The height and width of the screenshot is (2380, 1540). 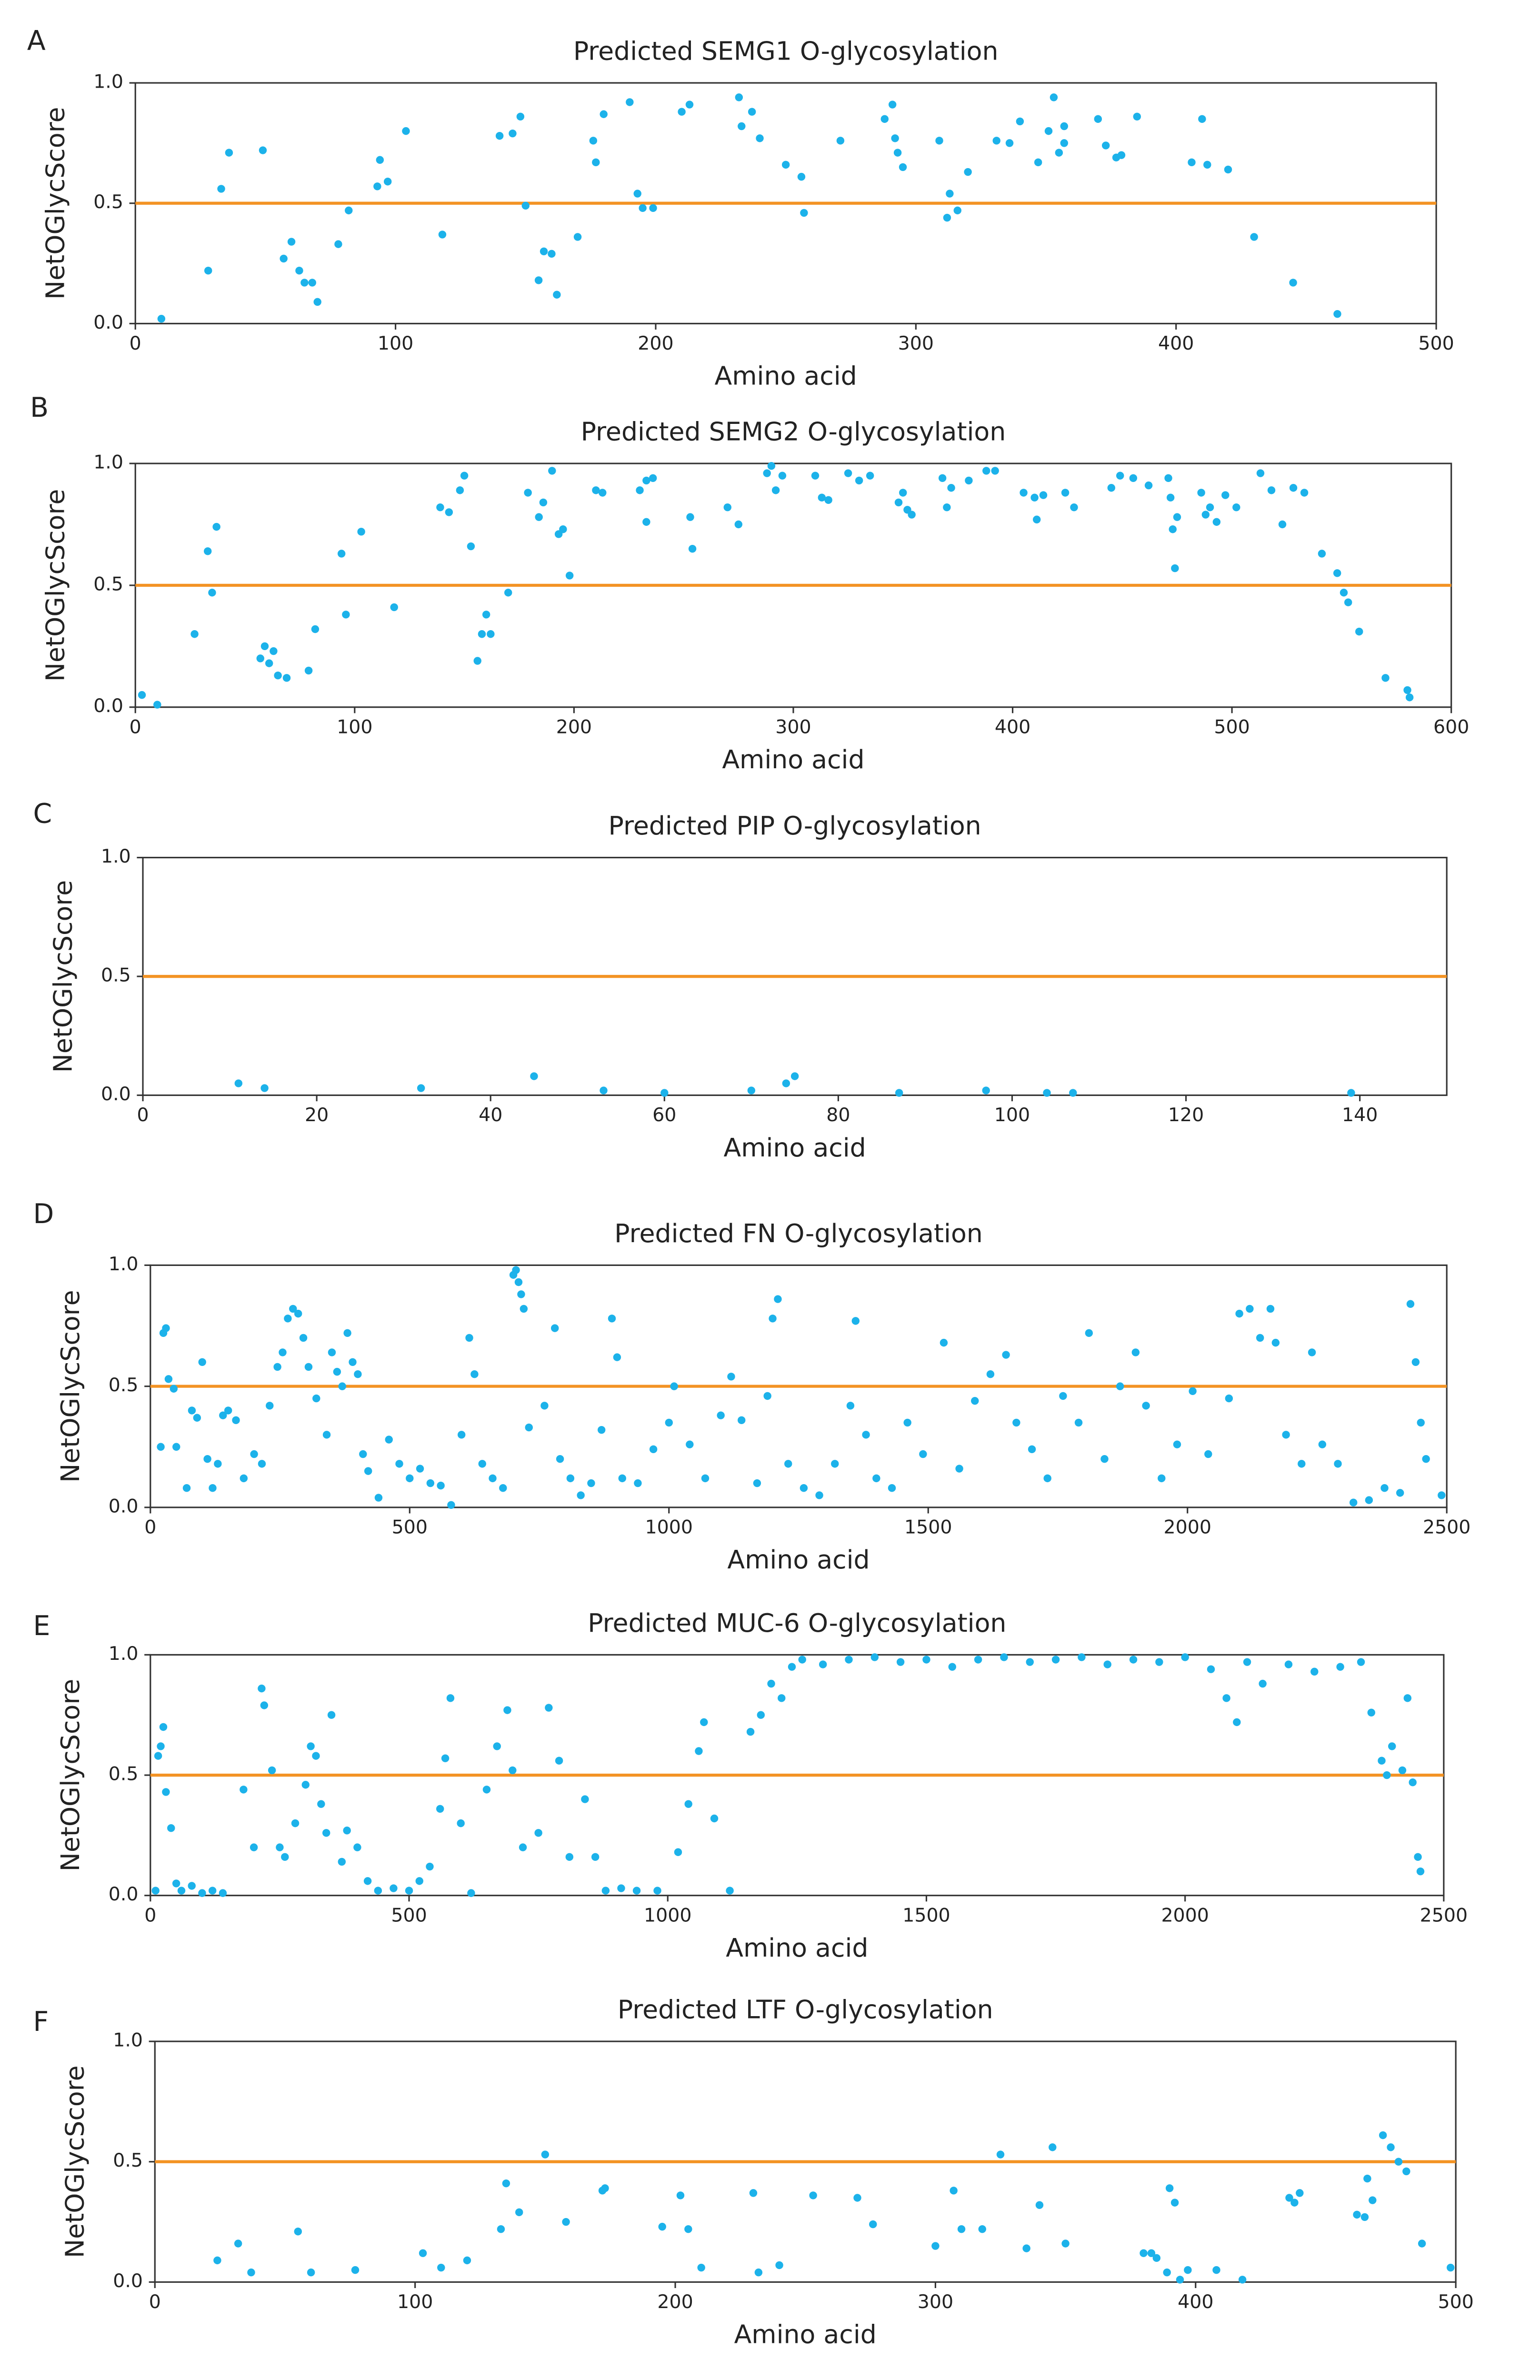 What do you see at coordinates (793, 432) in the screenshot?
I see `chart-title: Predicted SEMG2 O-glycosylation` at bounding box center [793, 432].